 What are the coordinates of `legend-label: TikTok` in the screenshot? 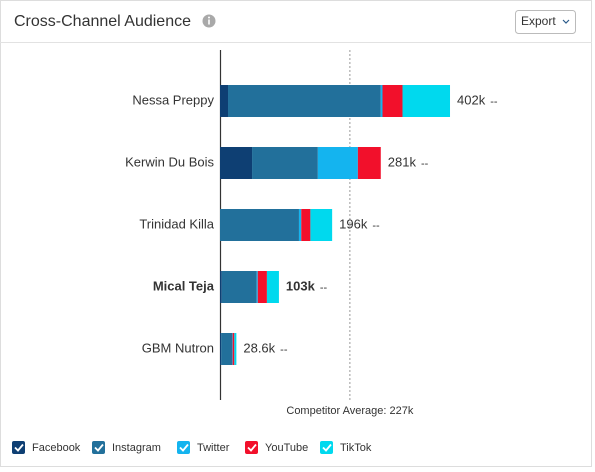 It's located at (356, 448).